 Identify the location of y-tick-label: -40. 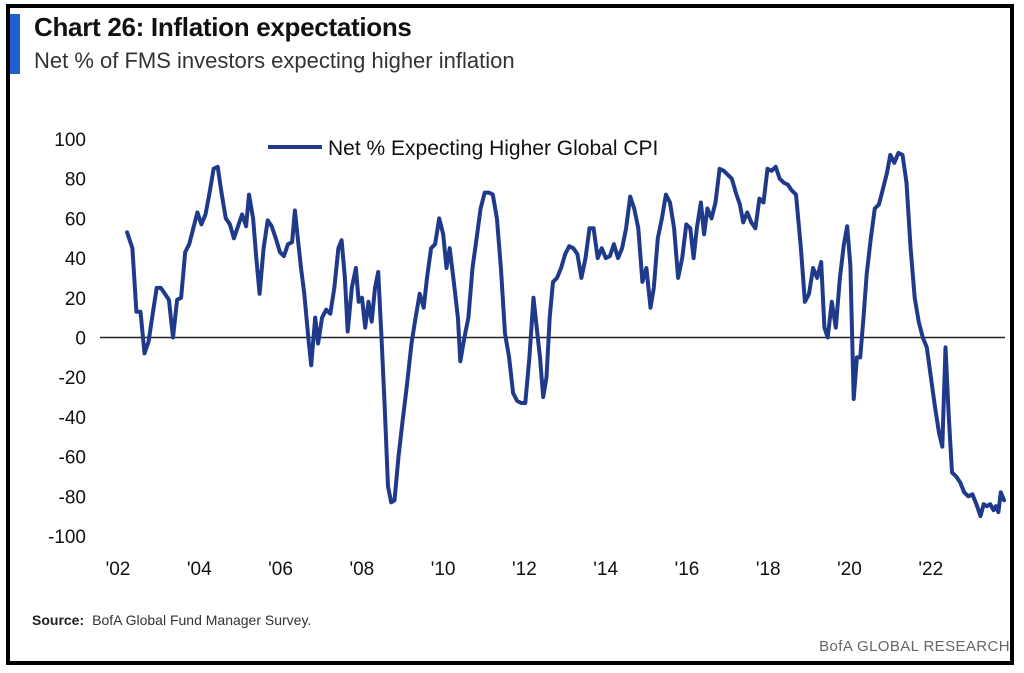
(72, 418).